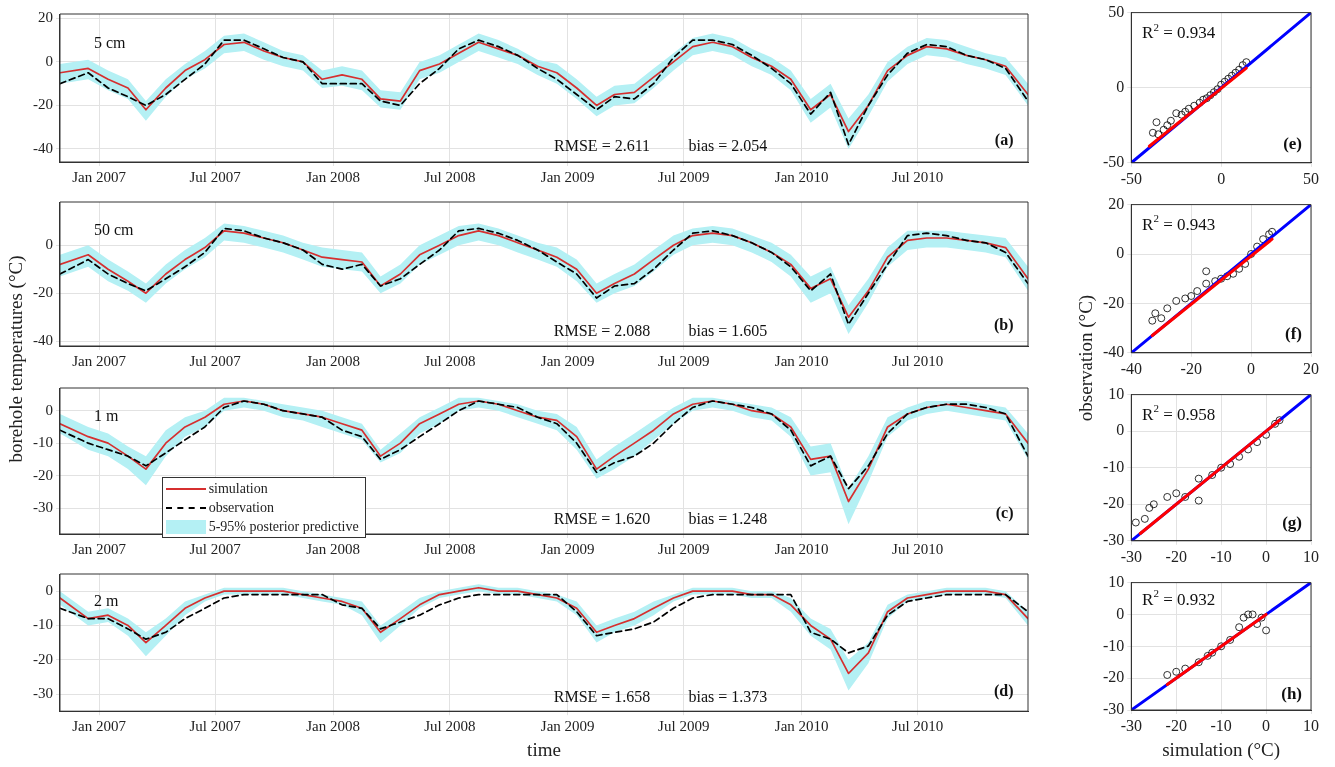  Describe the element at coordinates (602, 518) in the screenshot. I see `annotation: RMSE = 1.620` at that location.